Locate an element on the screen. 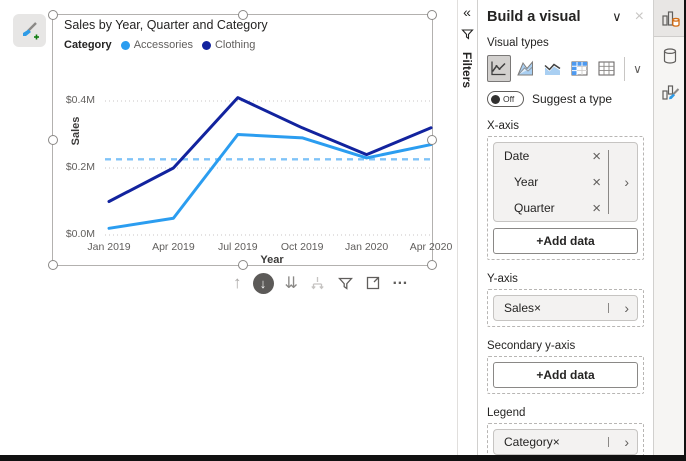  legend-field-well: Category × › is located at coordinates (565, 442).